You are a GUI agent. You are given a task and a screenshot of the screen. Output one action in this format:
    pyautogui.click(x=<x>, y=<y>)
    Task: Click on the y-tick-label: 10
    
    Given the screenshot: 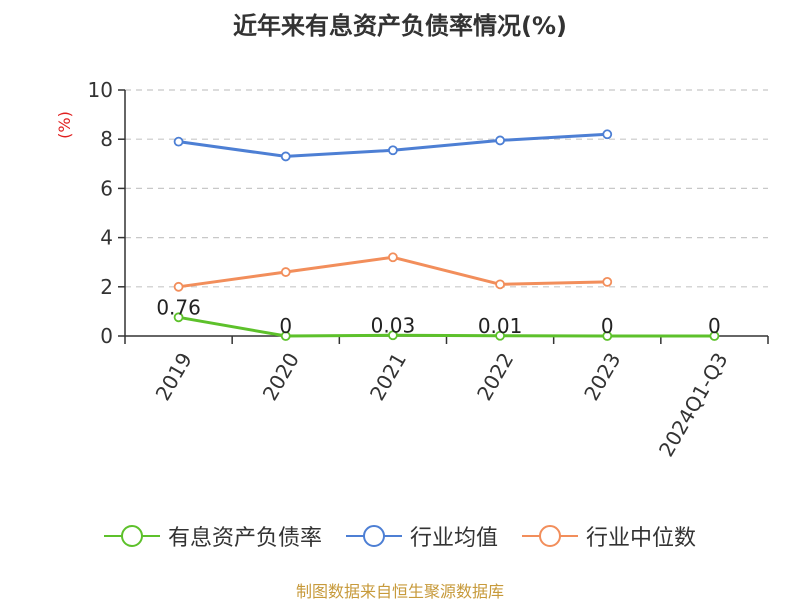 What is the action you would take?
    pyautogui.click(x=100, y=90)
    